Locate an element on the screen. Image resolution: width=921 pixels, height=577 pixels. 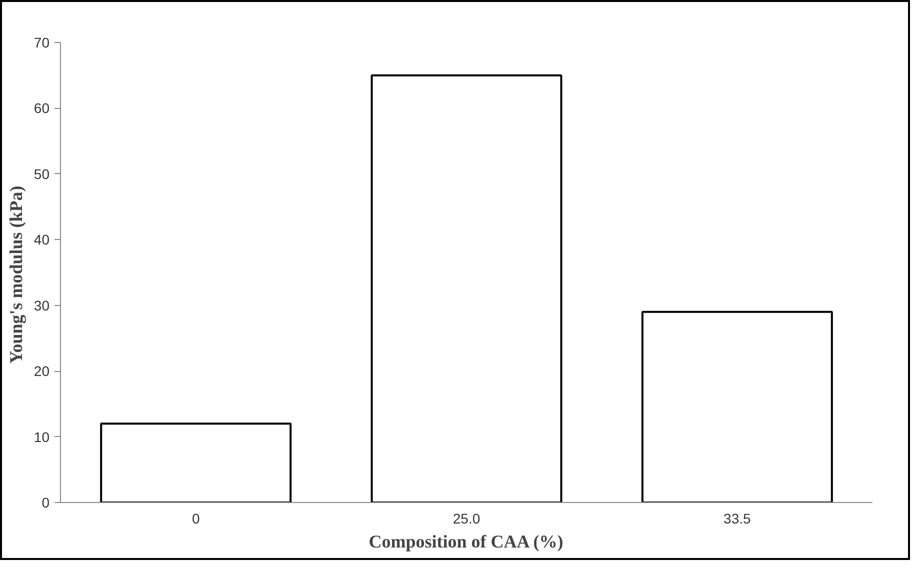
y-tick-label: 0 is located at coordinates (46, 502).